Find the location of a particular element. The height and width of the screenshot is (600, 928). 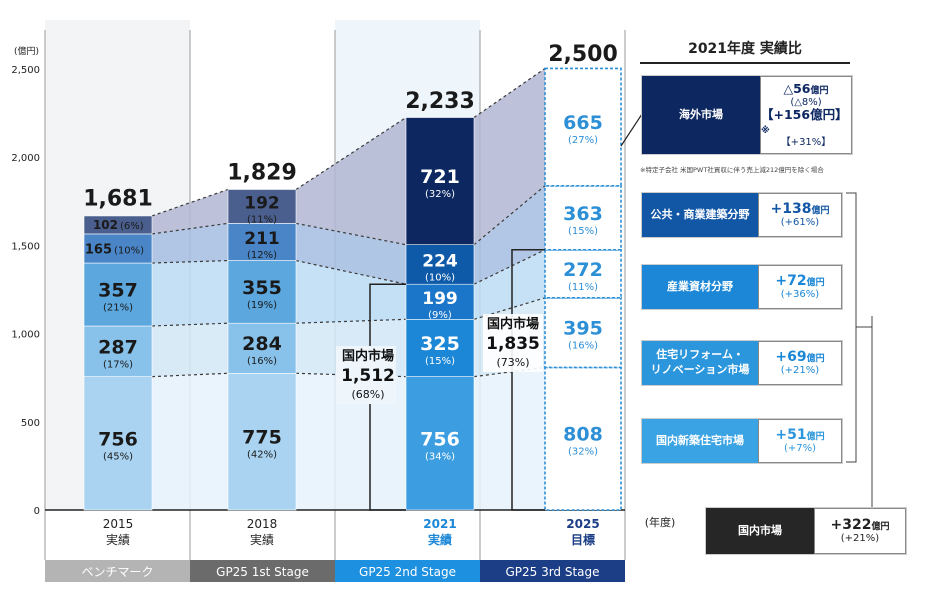

total-label: 1,829 is located at coordinates (262, 172).